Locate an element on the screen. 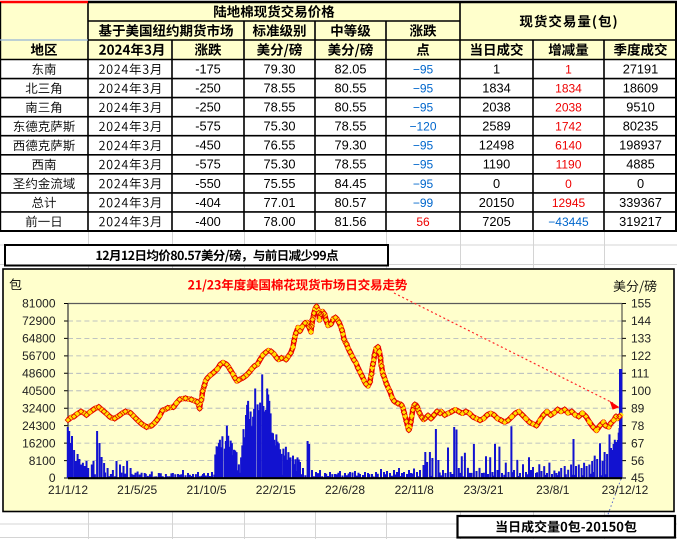 The image size is (677, 544). svg-text: 133 is located at coordinates (641, 339).